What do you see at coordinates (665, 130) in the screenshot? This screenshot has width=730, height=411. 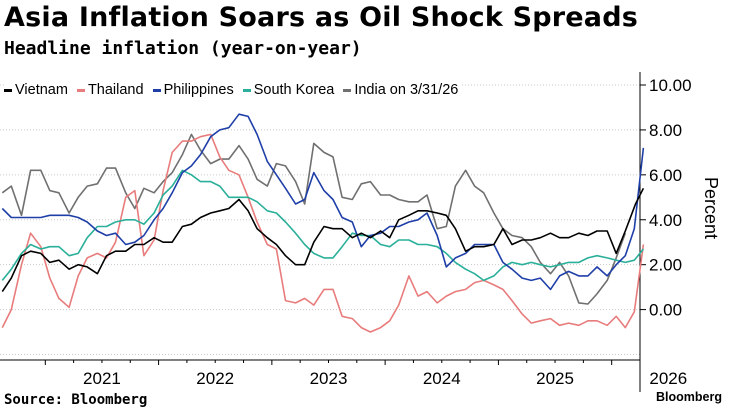 I see `y-tick-label: 8.00` at bounding box center [665, 130].